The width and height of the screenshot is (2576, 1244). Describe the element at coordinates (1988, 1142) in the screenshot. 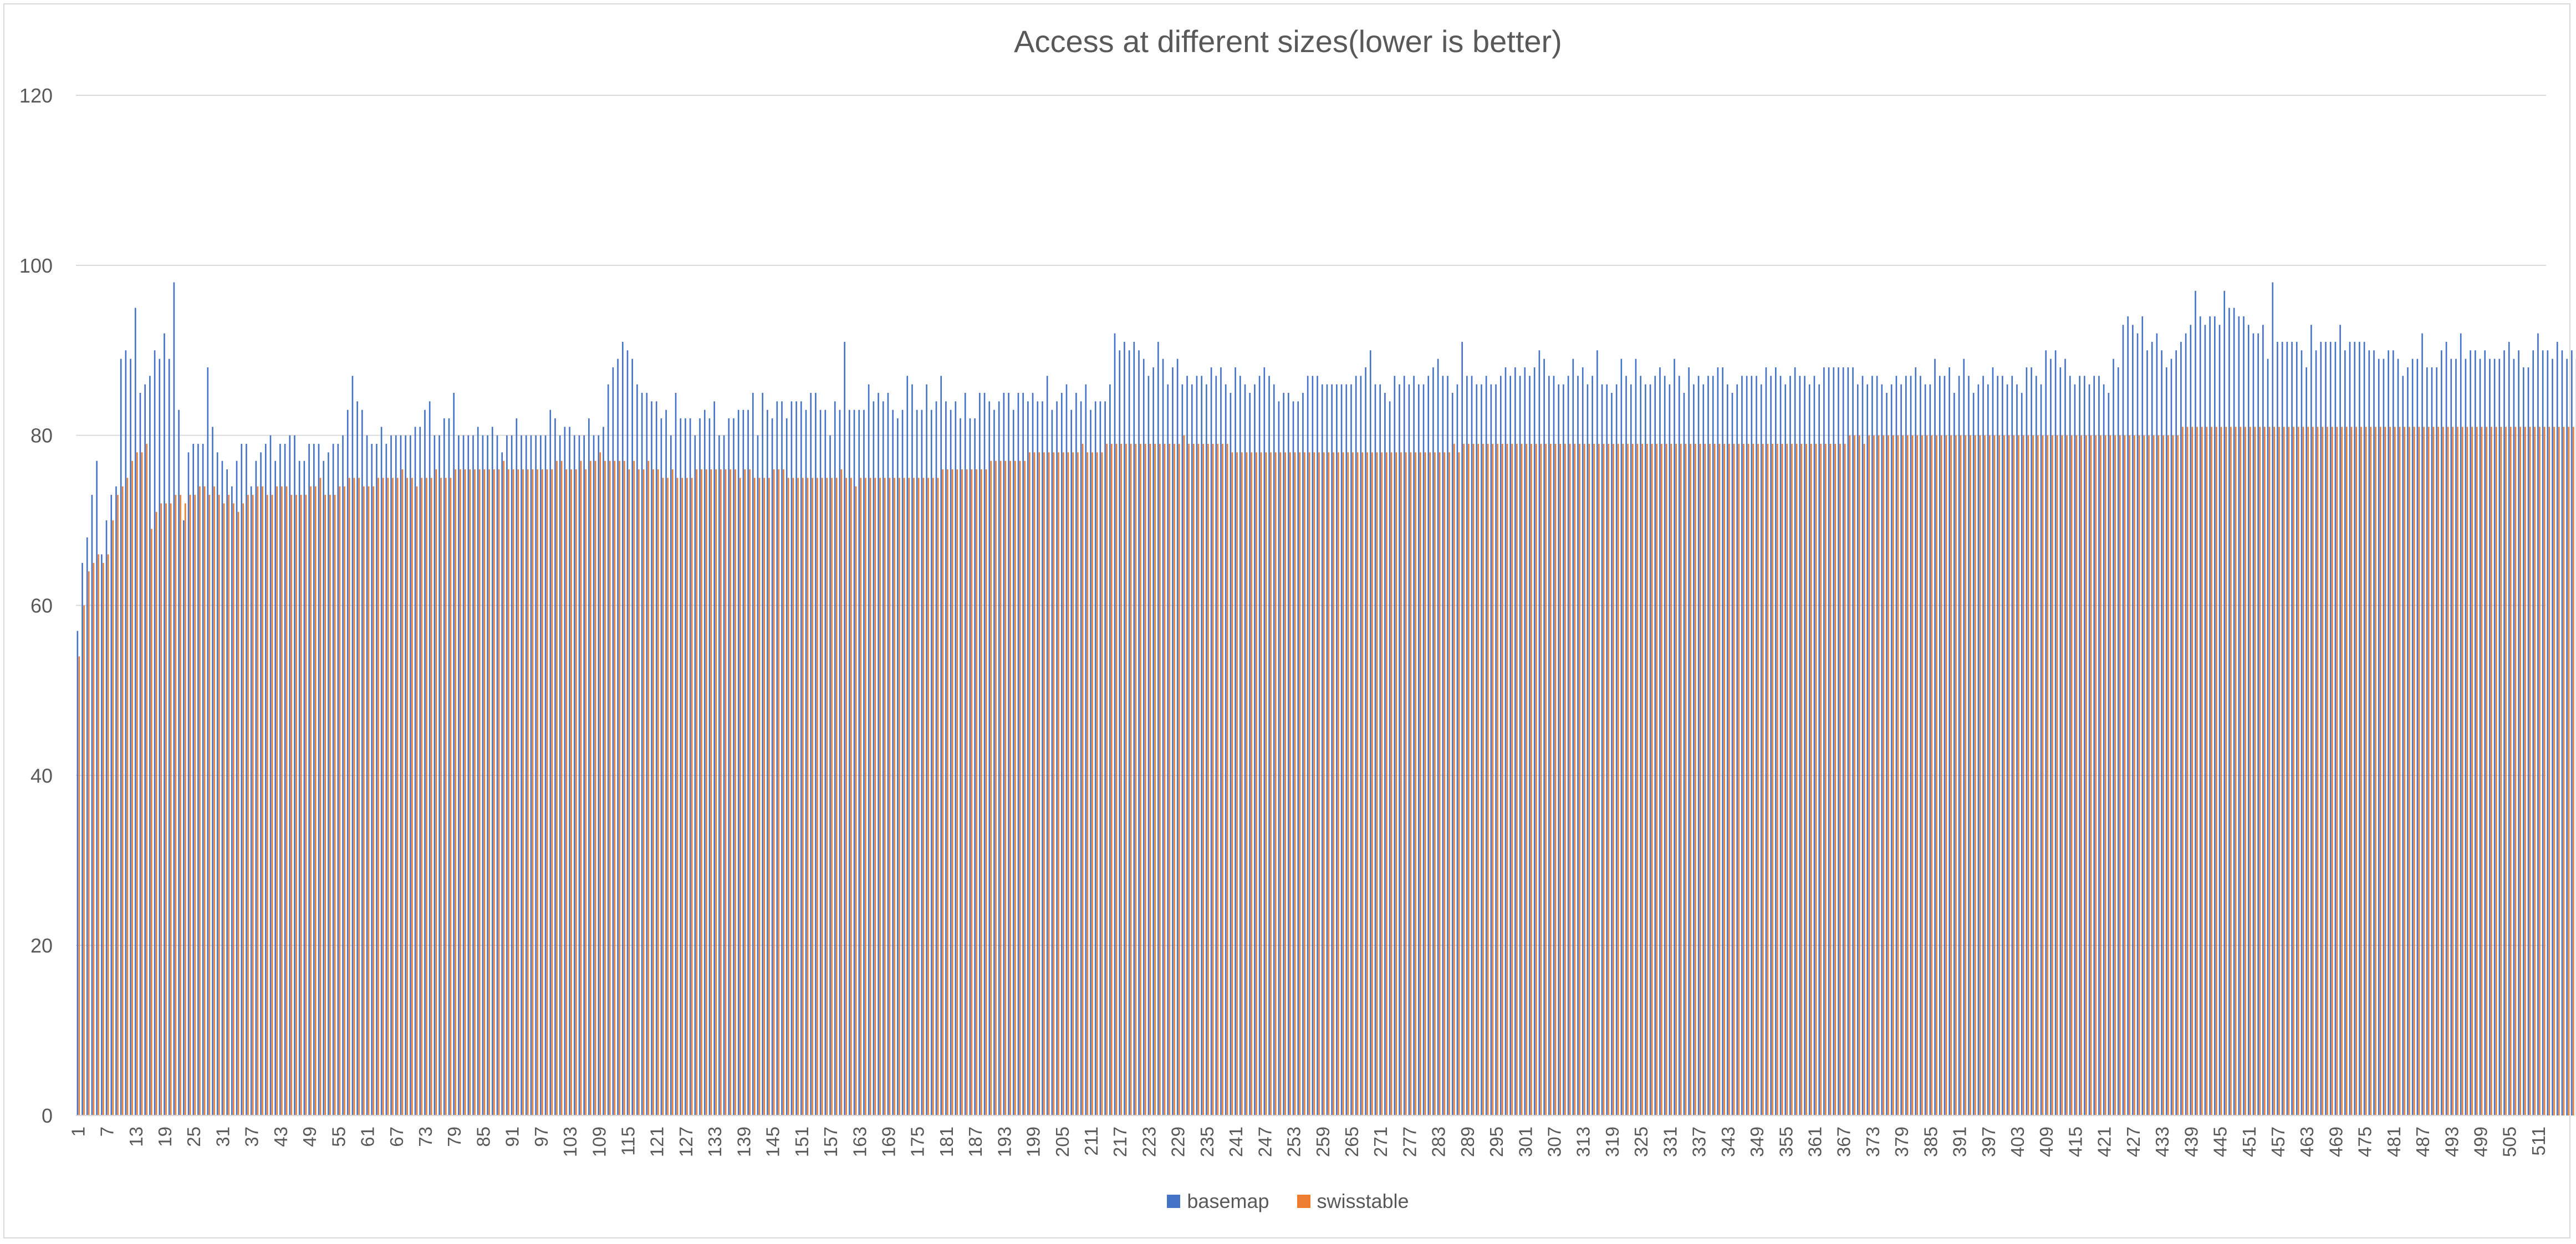

I see `x-tick-label: 397` at that location.